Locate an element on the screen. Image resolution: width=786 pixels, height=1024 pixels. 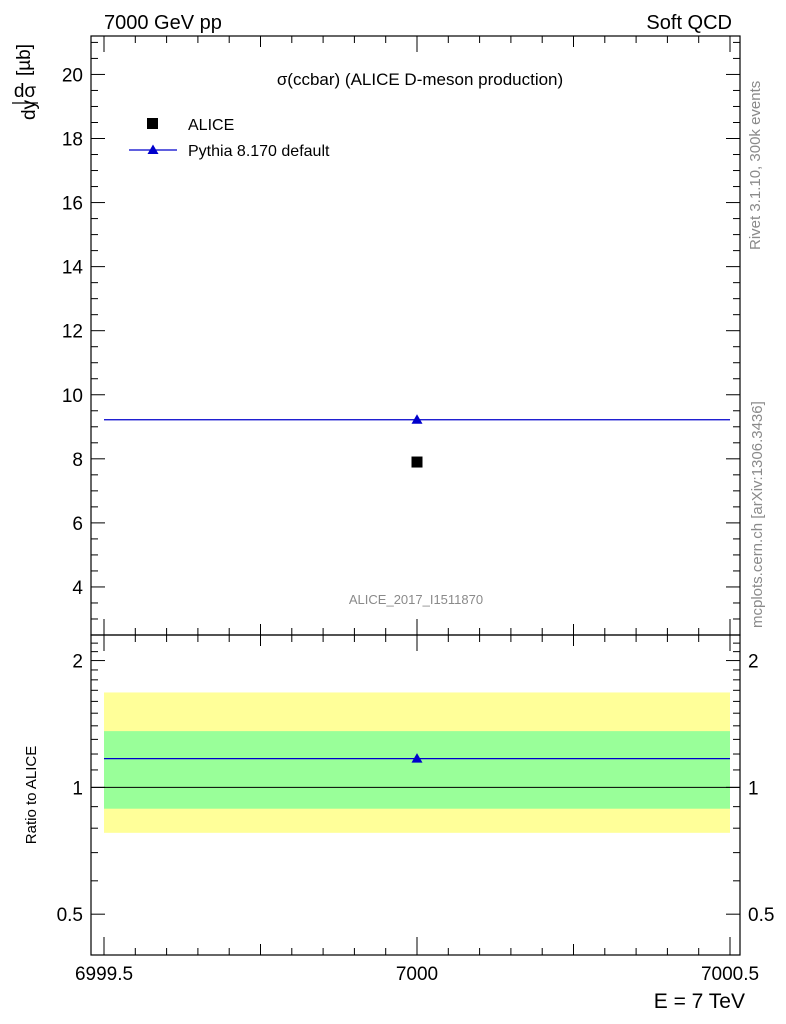
uncertainty-bands is located at coordinates (417, 762).